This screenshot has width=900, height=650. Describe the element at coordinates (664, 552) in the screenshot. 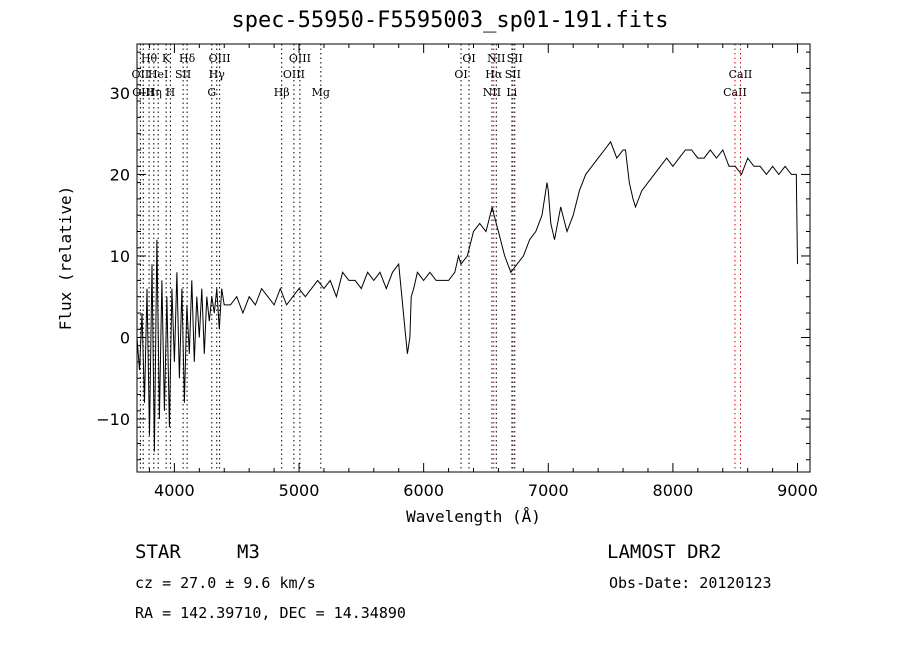

I see `survey-name: LAMOST DR2` at that location.